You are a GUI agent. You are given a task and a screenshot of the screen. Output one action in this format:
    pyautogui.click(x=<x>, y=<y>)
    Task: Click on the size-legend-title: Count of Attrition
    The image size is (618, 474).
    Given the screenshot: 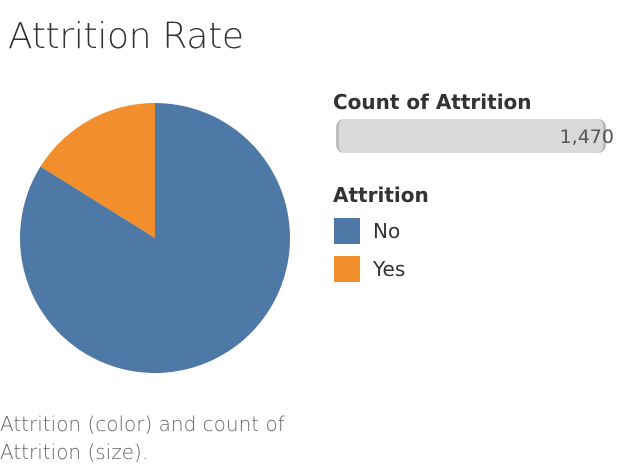 What is the action you would take?
    pyautogui.click(x=432, y=102)
    